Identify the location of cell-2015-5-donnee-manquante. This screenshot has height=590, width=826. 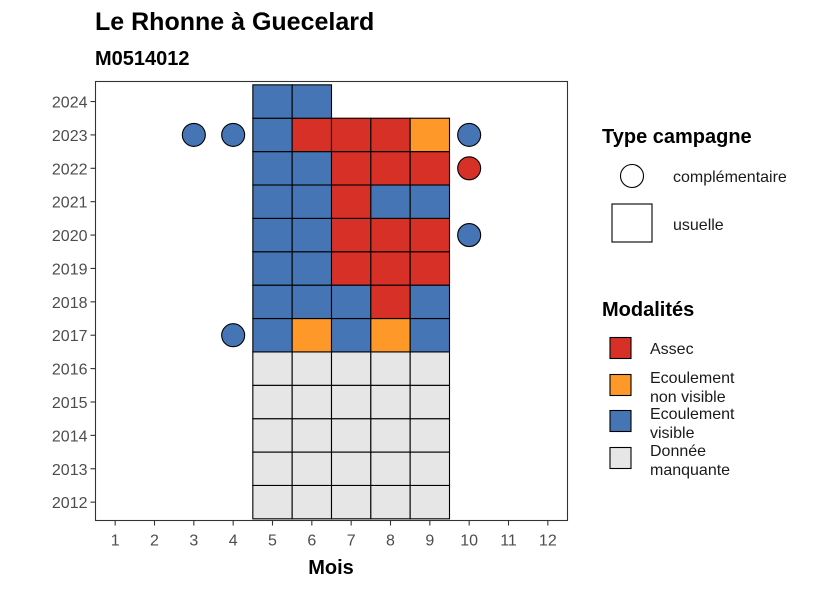
(272, 402).